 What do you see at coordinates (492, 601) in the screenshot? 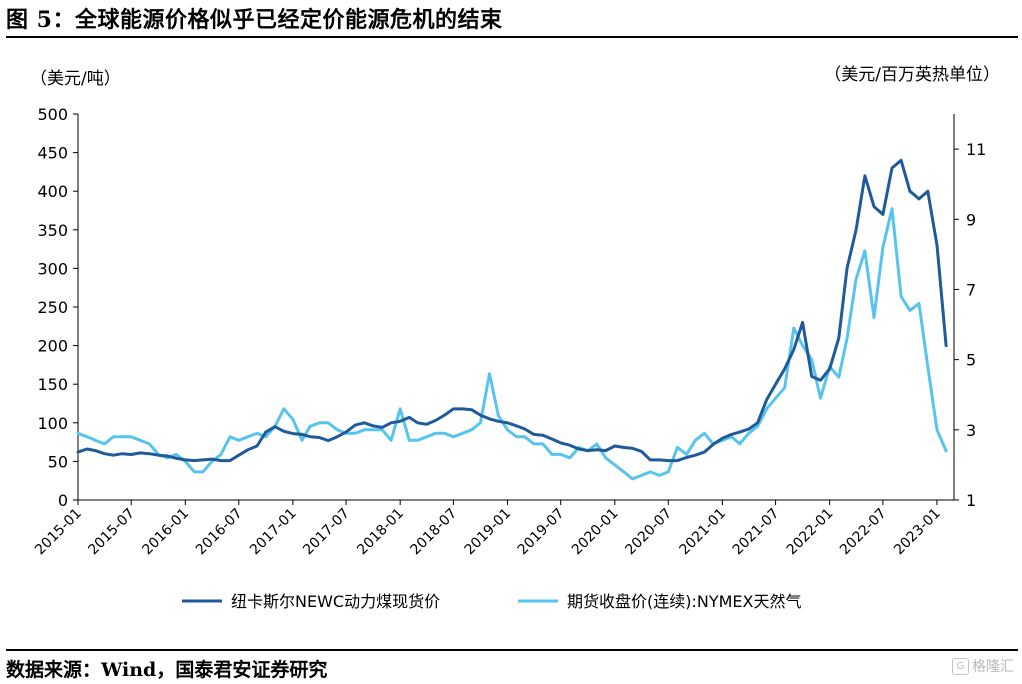
I see `legend: 纽卡斯尔NEWC动力煤现货价 期货收盘价(连续):NYMEX天然气` at bounding box center [492, 601].